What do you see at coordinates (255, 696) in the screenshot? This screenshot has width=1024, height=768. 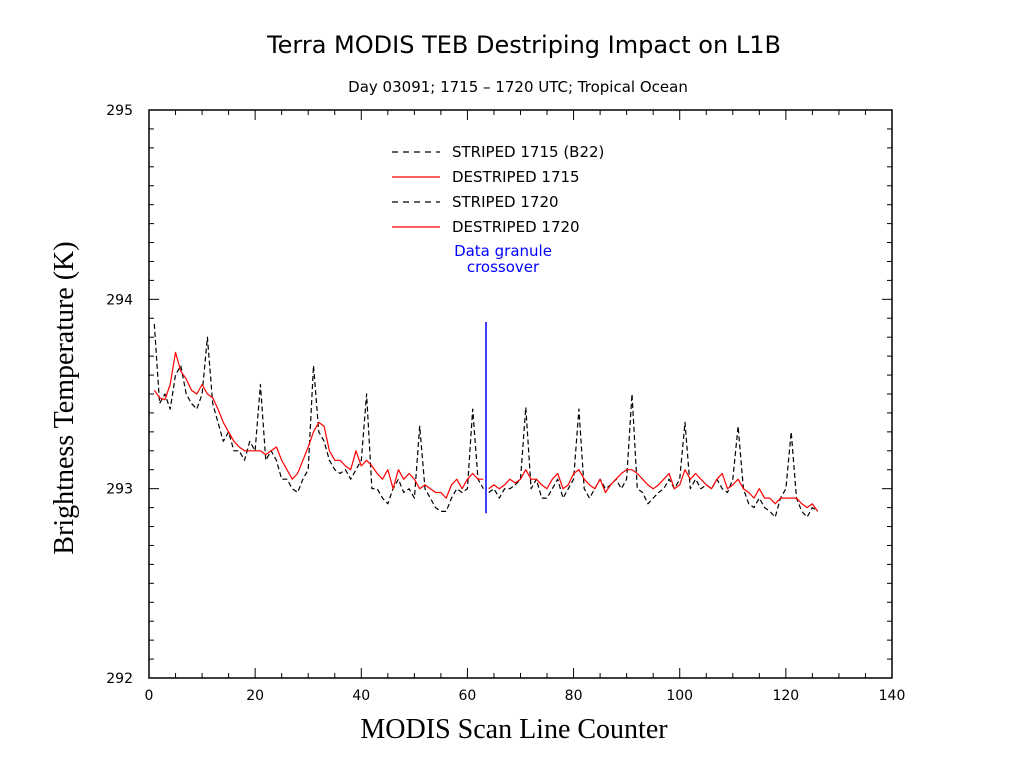 I see `x-tick-label: 20` at bounding box center [255, 696].